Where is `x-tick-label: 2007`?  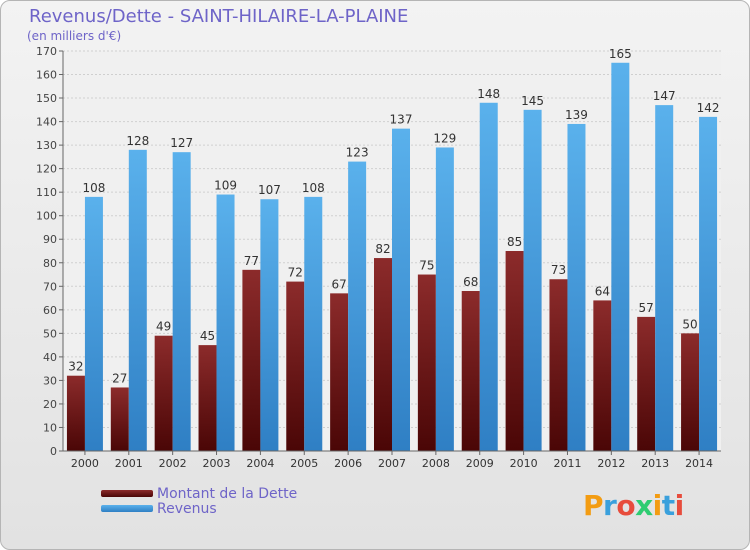
x-tick-label: 2007 is located at coordinates (392, 463).